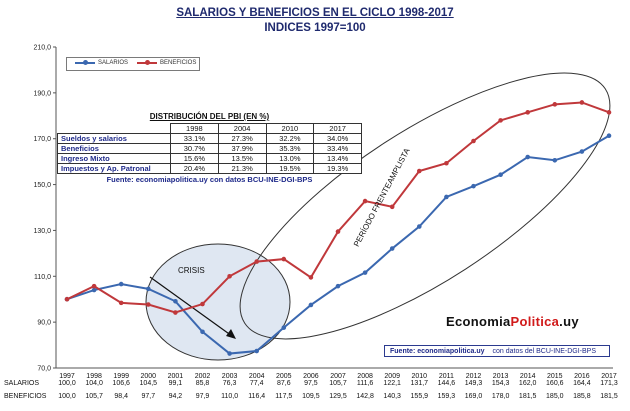 The width and height of the screenshot is (630, 411). I want to click on y-tick-label: 130,0, so click(42, 231).